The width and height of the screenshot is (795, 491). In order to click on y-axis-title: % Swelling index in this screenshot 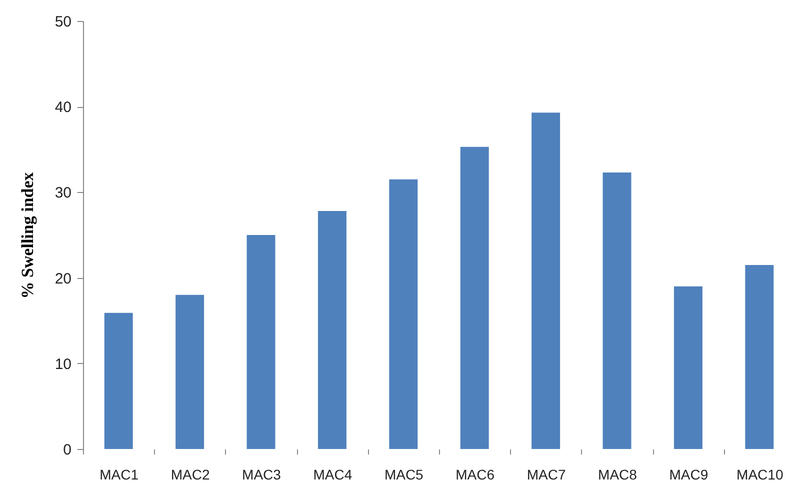, I will do `click(27, 235)`.